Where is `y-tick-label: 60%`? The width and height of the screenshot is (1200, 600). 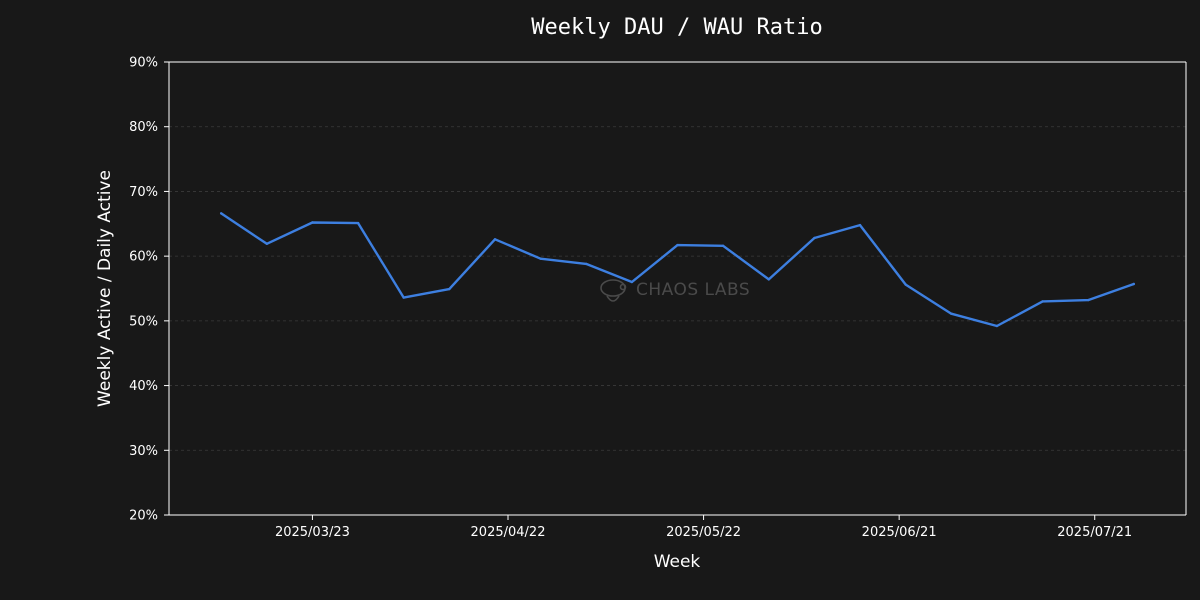
y-tick-label: 60% is located at coordinates (143, 257).